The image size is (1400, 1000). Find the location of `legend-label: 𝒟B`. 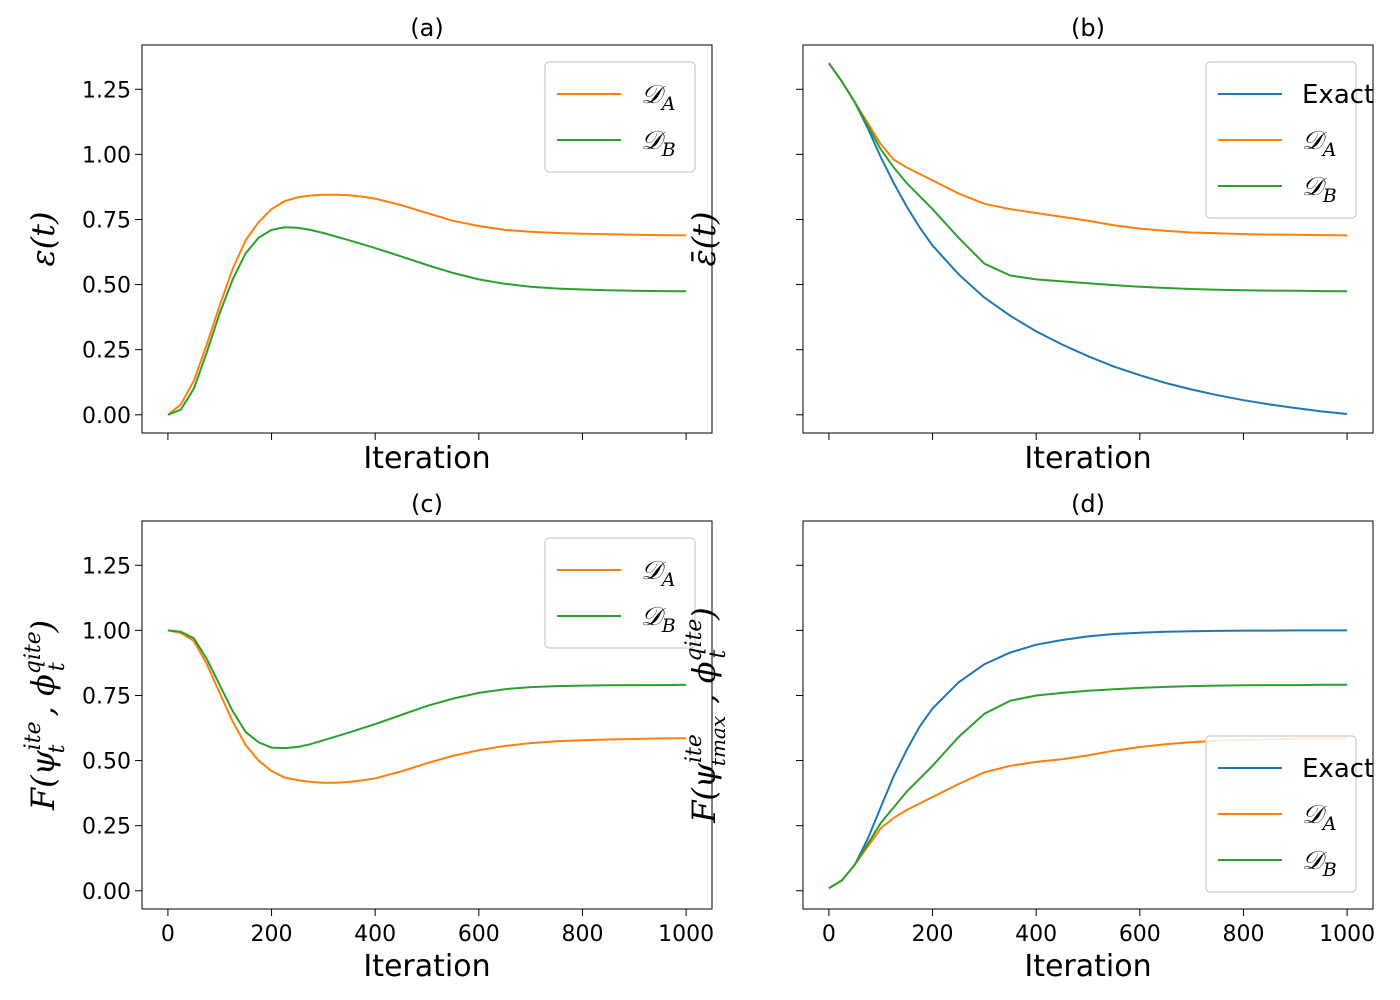

legend-label: 𝒟B is located at coordinates (658, 619).